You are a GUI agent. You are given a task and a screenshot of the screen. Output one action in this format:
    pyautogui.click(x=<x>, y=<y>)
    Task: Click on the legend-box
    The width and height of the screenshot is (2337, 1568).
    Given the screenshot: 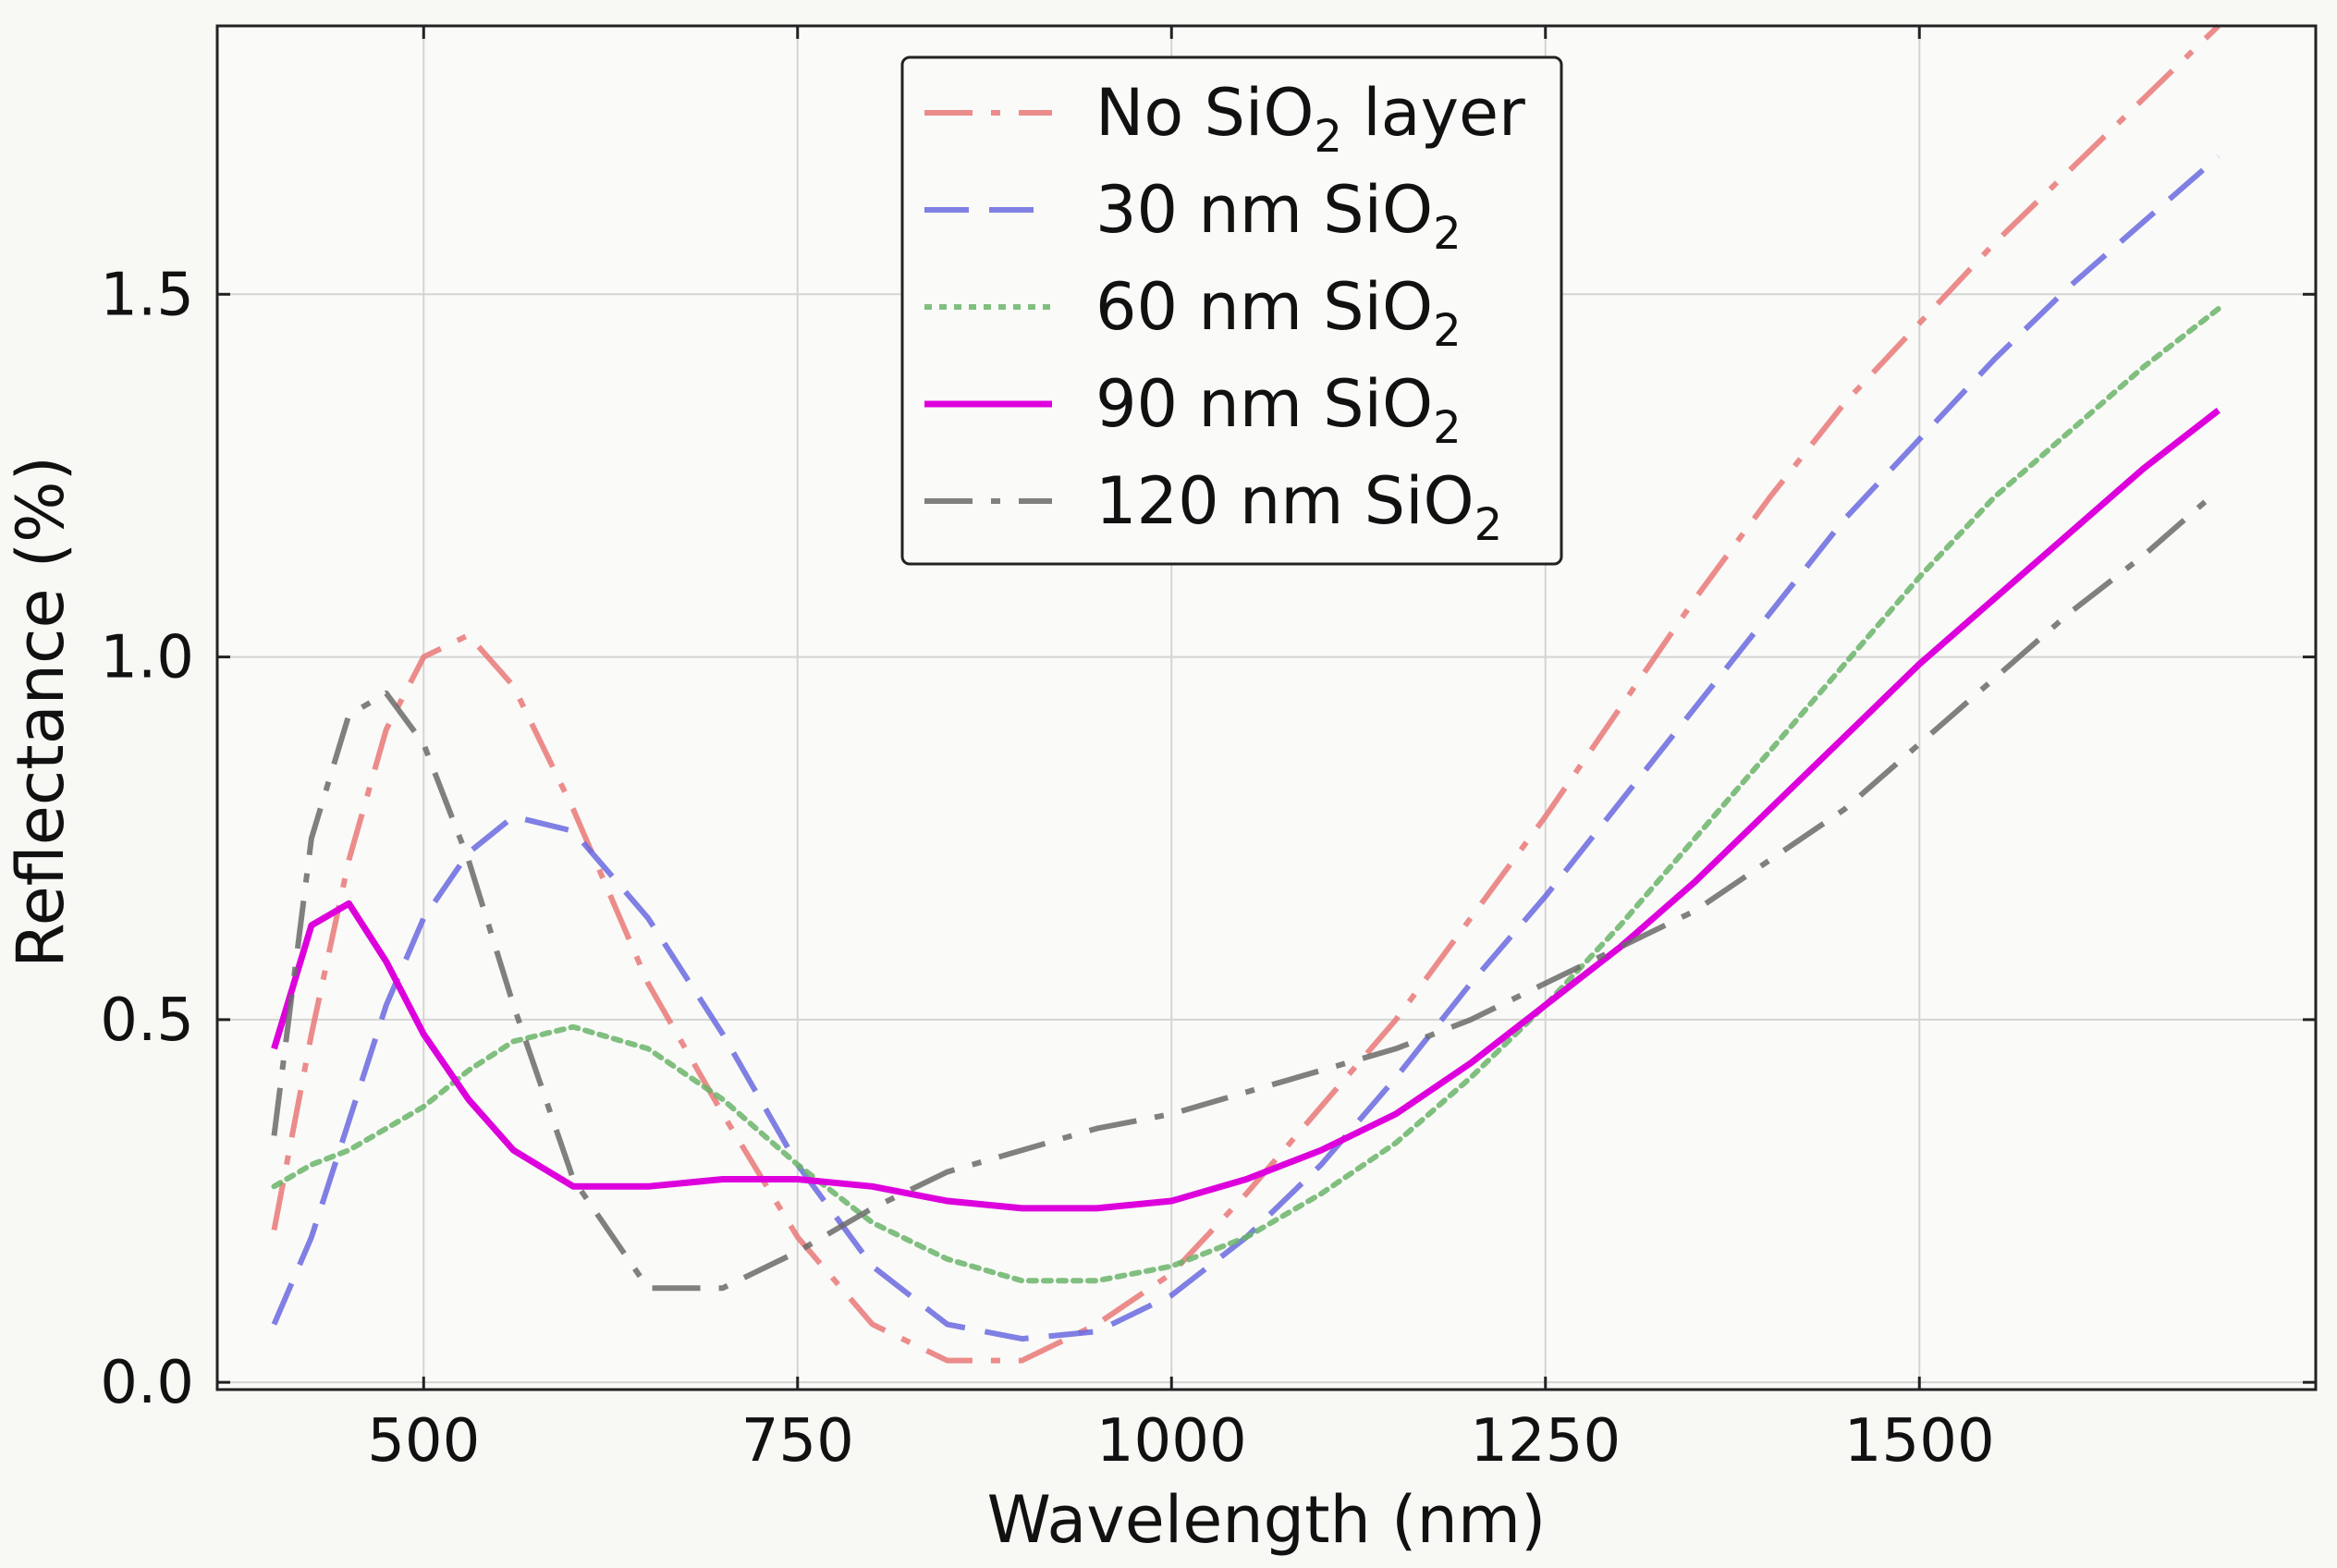 What is the action you would take?
    pyautogui.click(x=1231, y=311)
    